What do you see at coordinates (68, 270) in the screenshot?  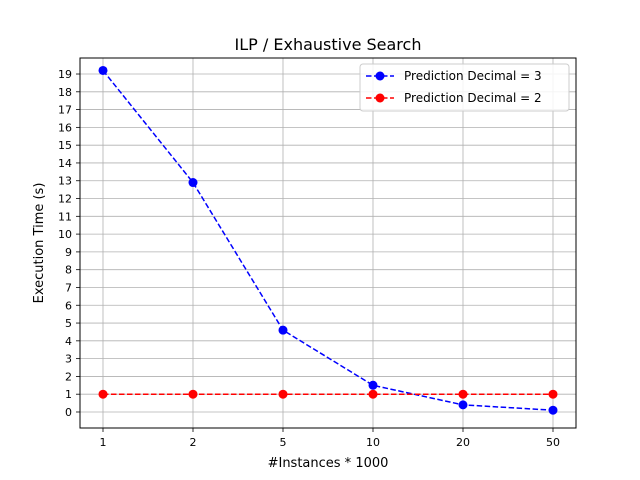 I see `y-tick-label: 8` at bounding box center [68, 270].